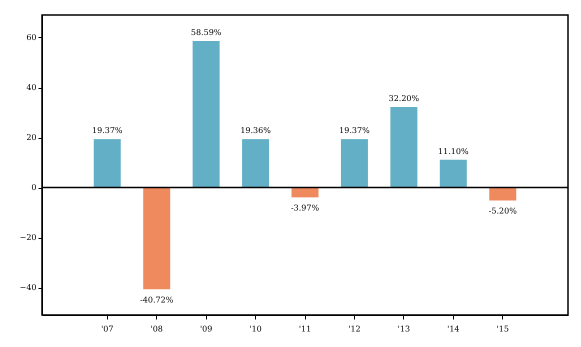 The height and width of the screenshot is (347, 581). What do you see at coordinates (107, 329) in the screenshot?
I see `x-tick-label: '07` at bounding box center [107, 329].